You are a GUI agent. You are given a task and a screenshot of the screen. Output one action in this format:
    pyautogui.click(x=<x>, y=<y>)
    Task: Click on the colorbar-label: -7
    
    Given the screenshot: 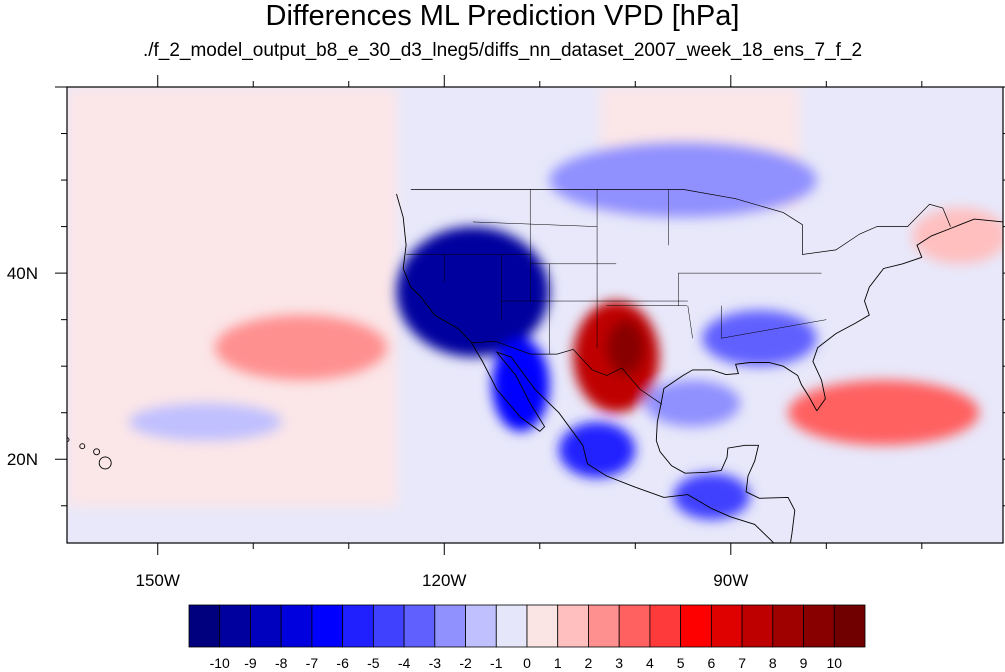 What is the action you would take?
    pyautogui.click(x=312, y=663)
    